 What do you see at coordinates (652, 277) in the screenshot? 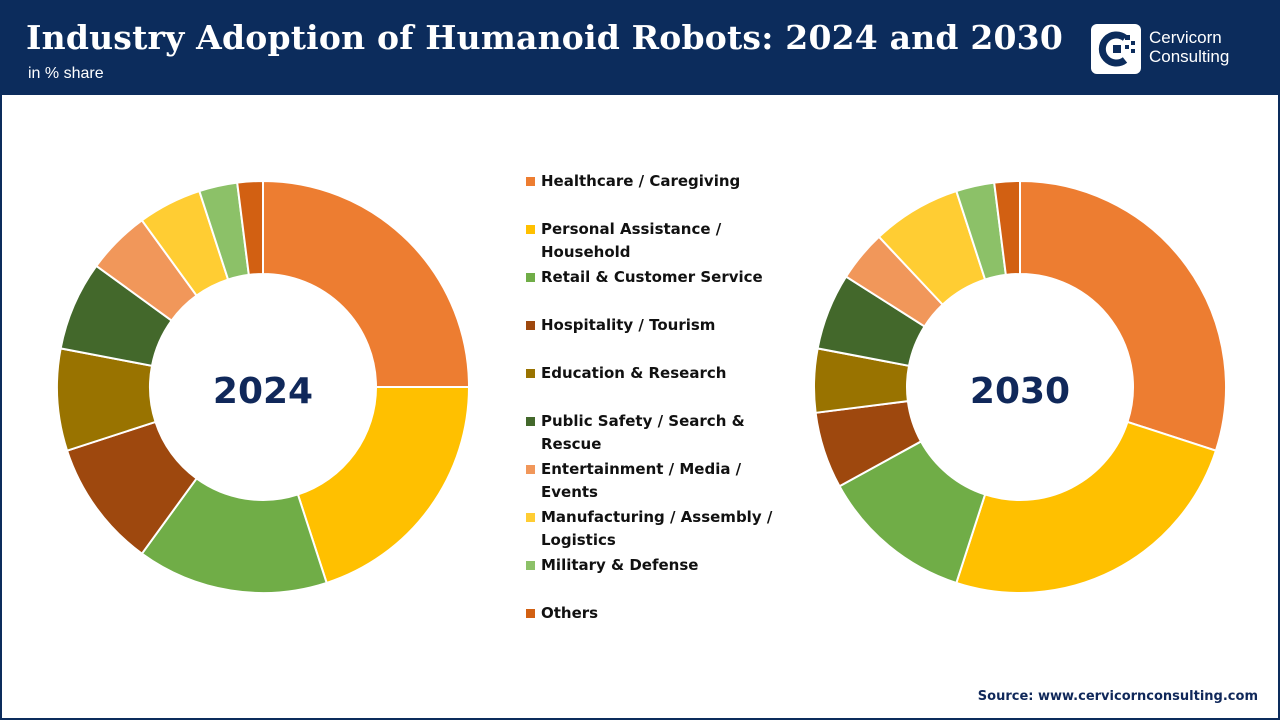
I see `legend-label: Retail & Customer Service` at bounding box center [652, 277].